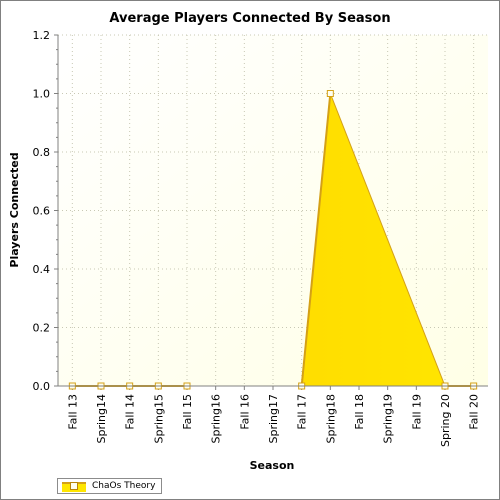 The width and height of the screenshot is (500, 500). Describe the element at coordinates (72, 412) in the screenshot. I see `x-tick-label: Fall 13` at that location.